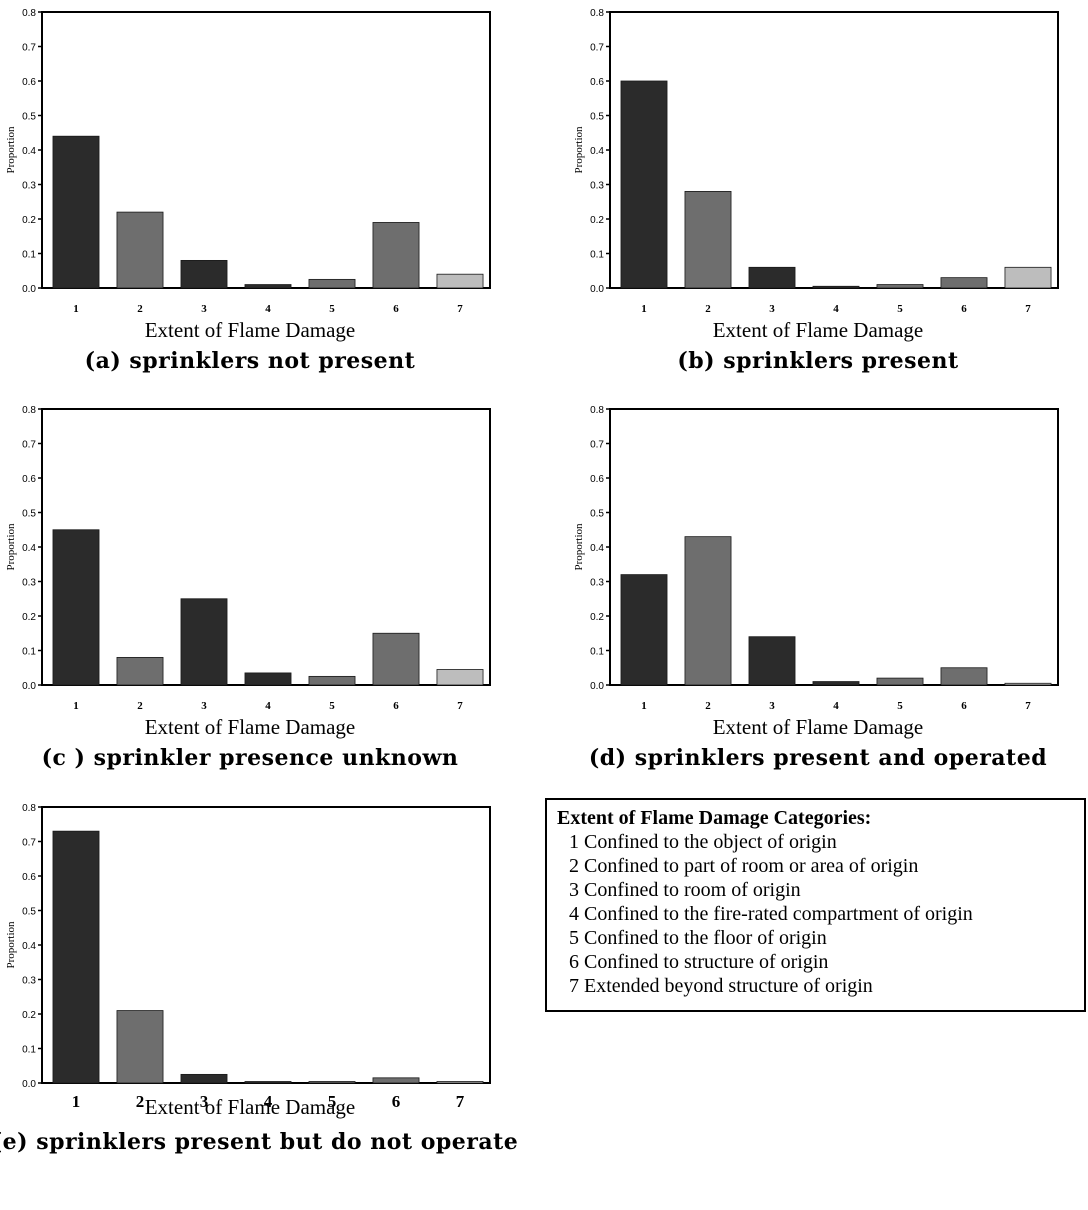  What do you see at coordinates (250, 1107) in the screenshot?
I see `x-axis-label-e: Extent of Flame Damage` at bounding box center [250, 1107].